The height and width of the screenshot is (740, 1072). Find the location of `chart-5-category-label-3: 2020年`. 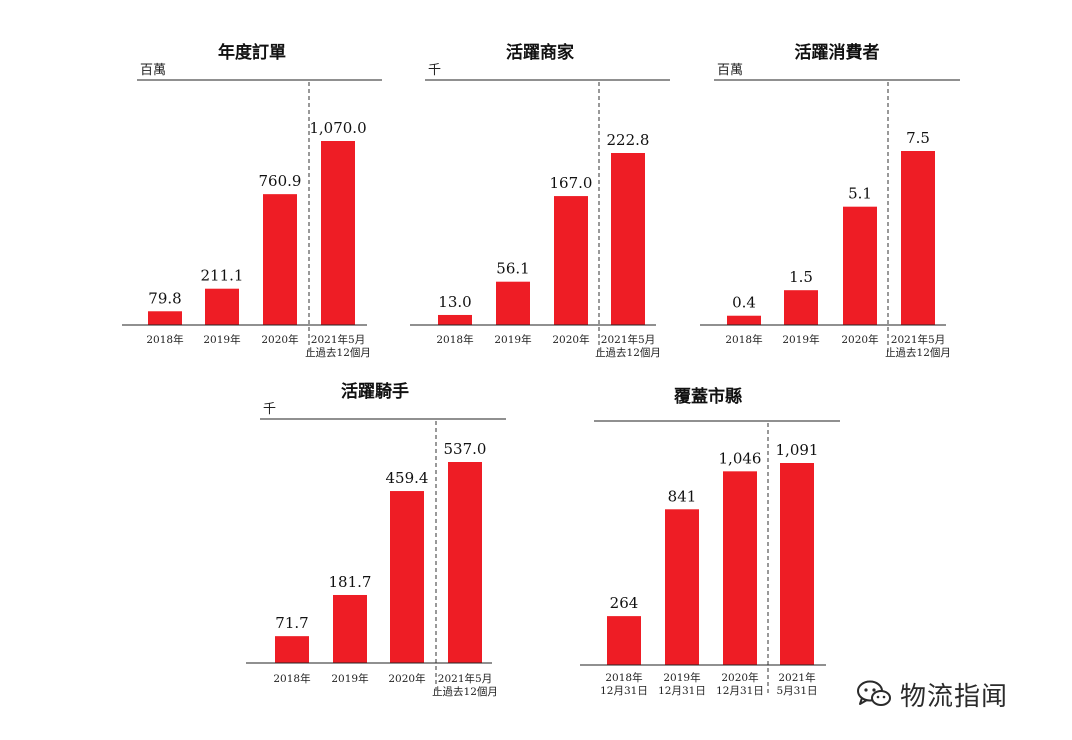

chart-5-category-label-3: 2020年 is located at coordinates (739, 677).